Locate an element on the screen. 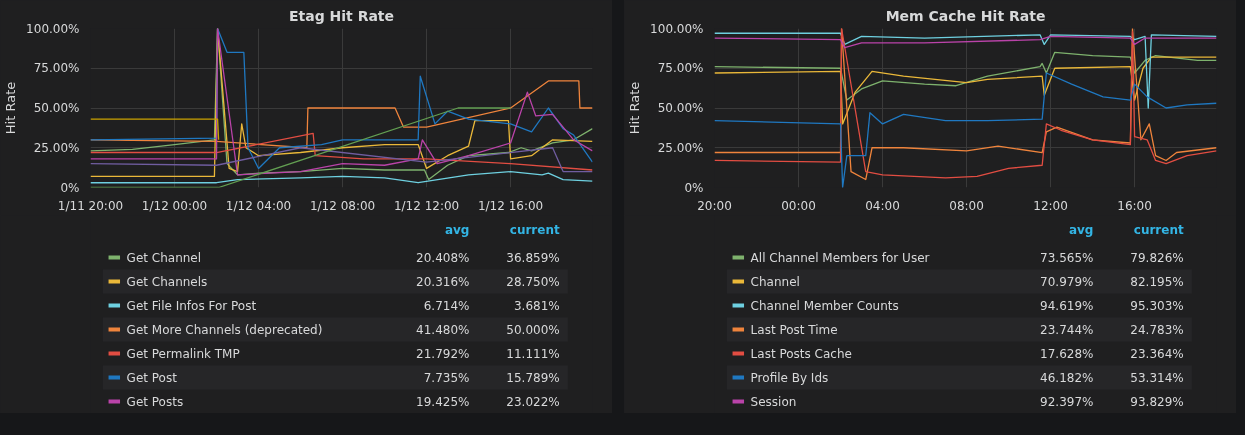 Image resolution: width=1245 pixels, height=435 pixels. text: 50.000% is located at coordinates (533, 329).